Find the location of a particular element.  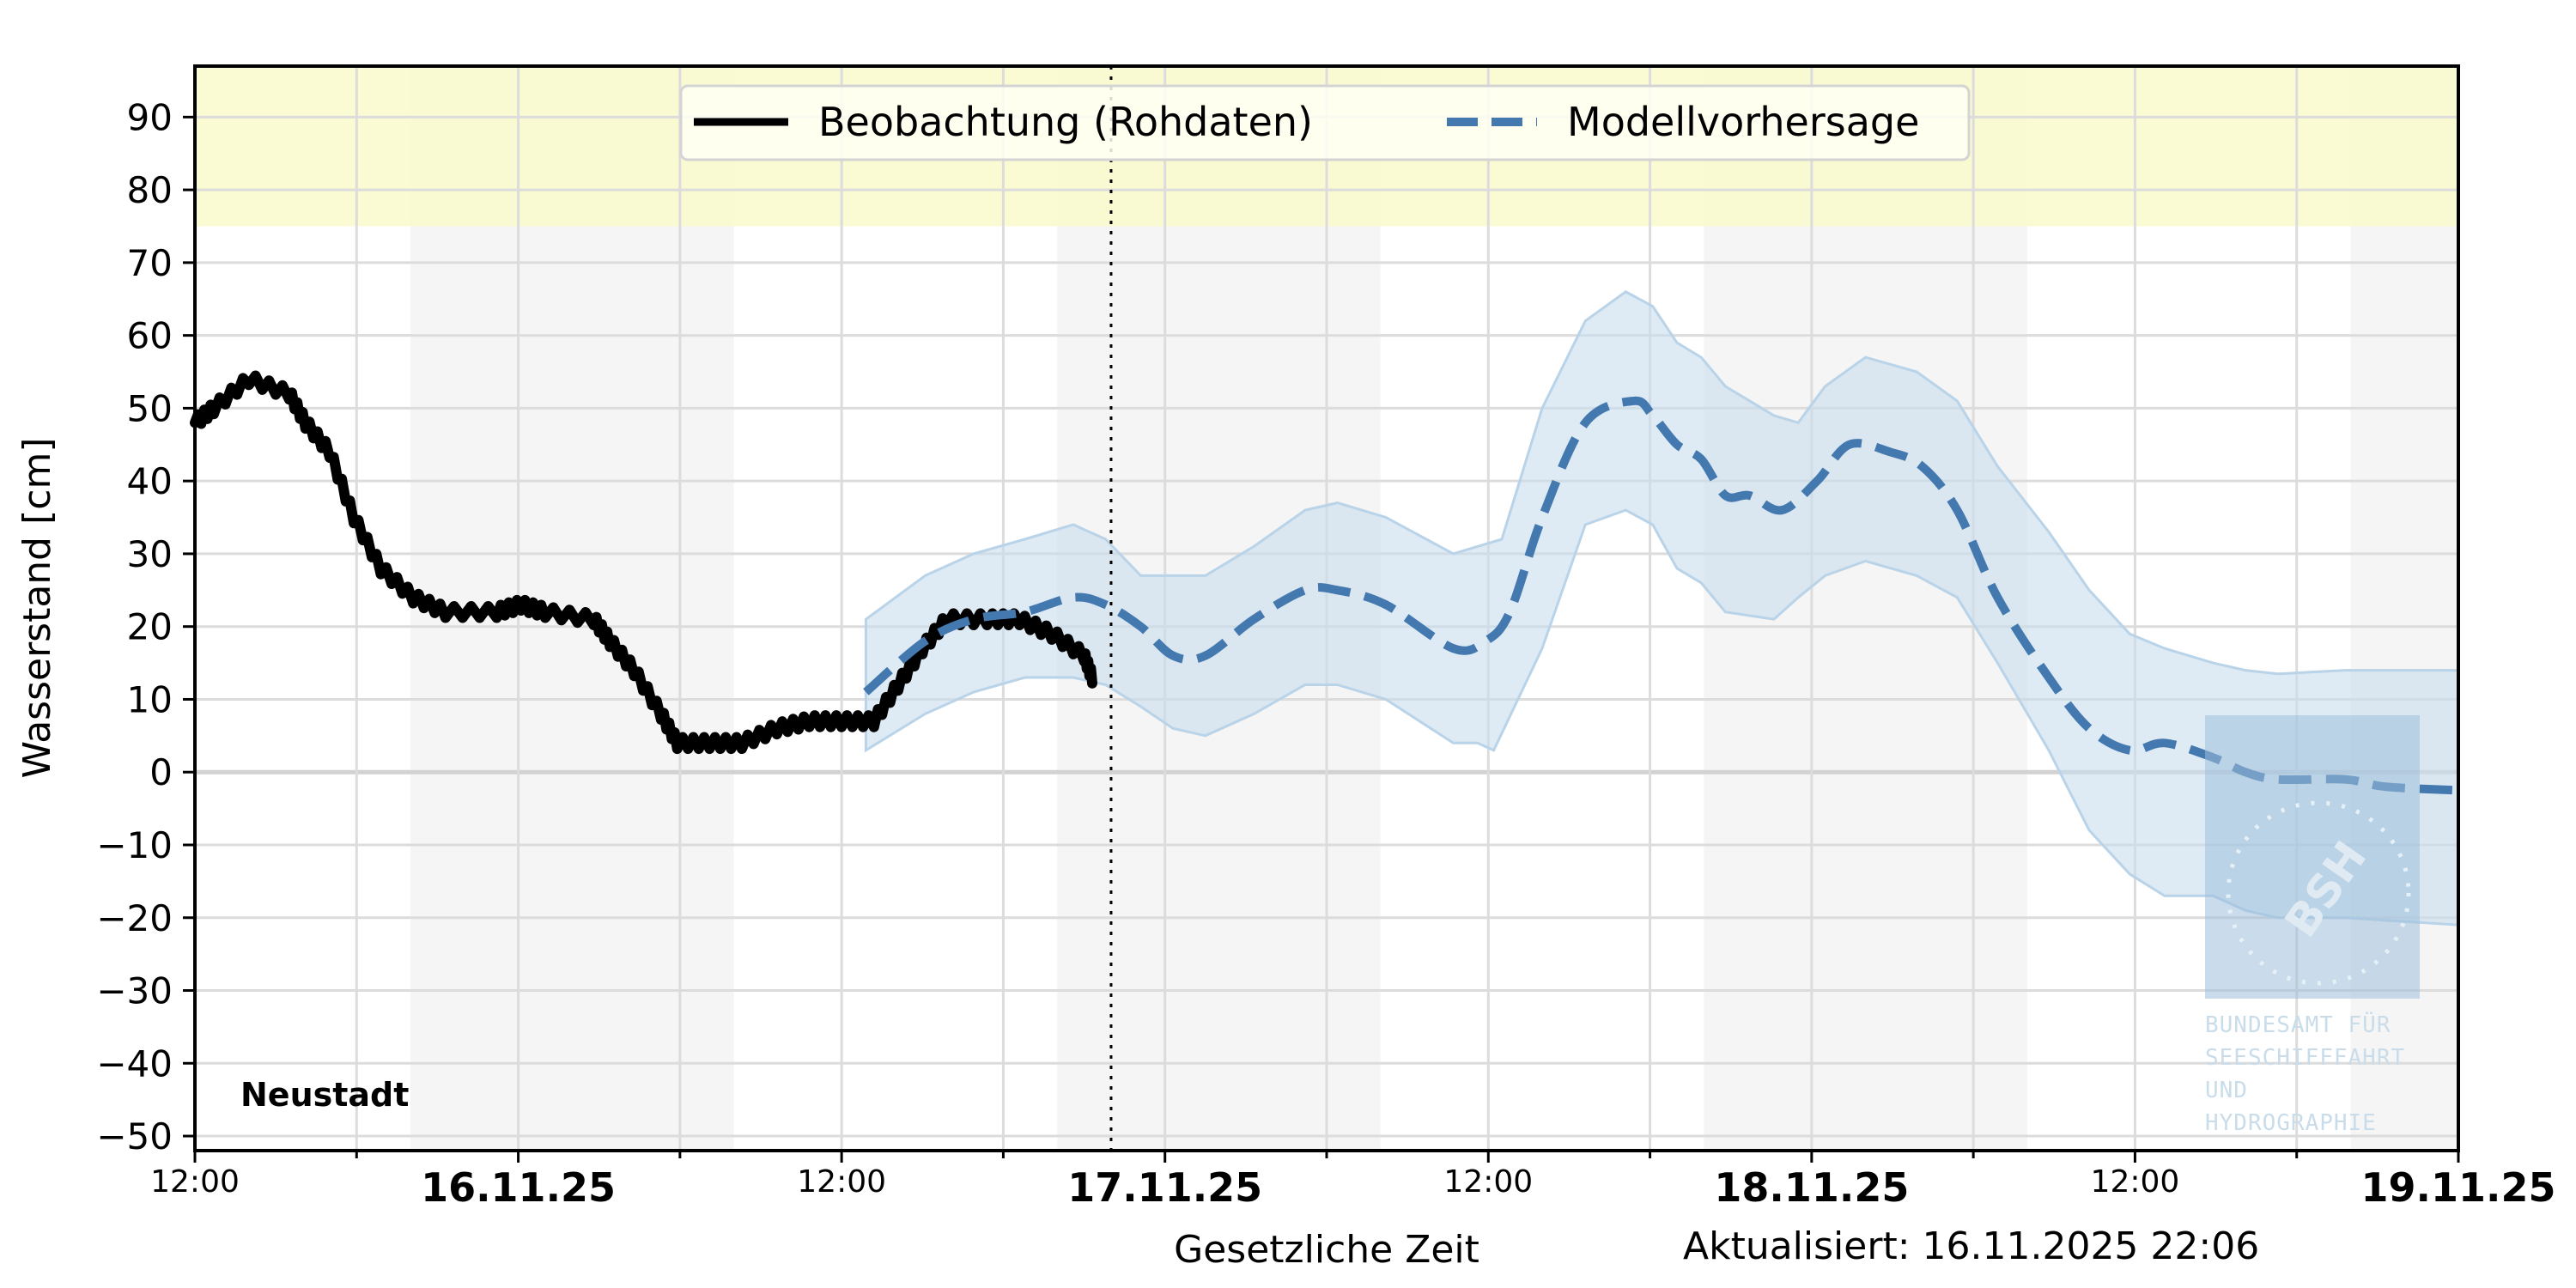

observation-line is located at coordinates (643, 563).